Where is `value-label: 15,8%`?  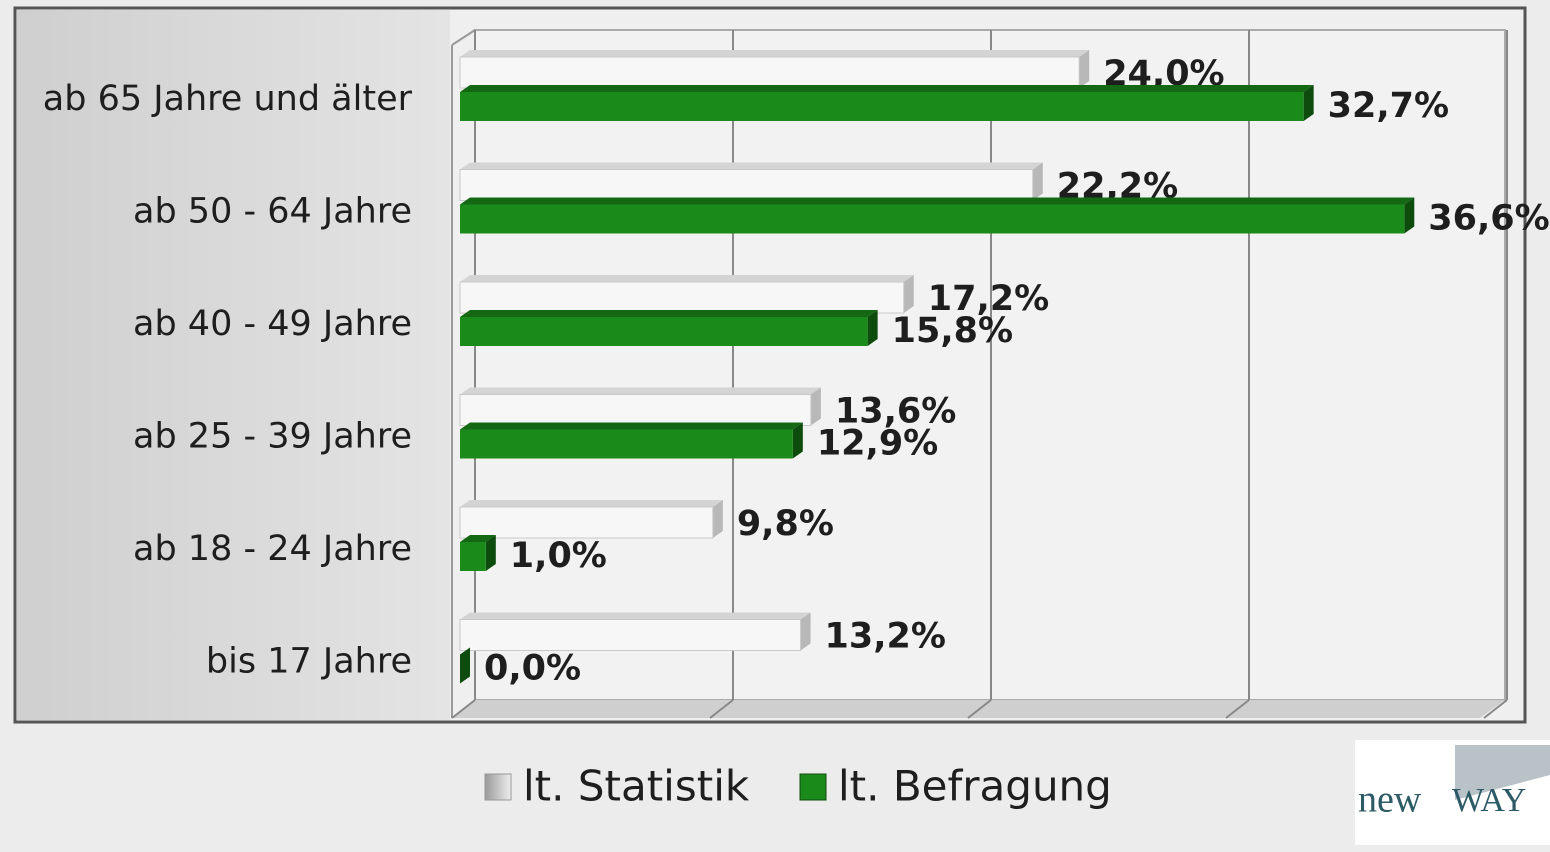 value-label: 15,8% is located at coordinates (952, 331).